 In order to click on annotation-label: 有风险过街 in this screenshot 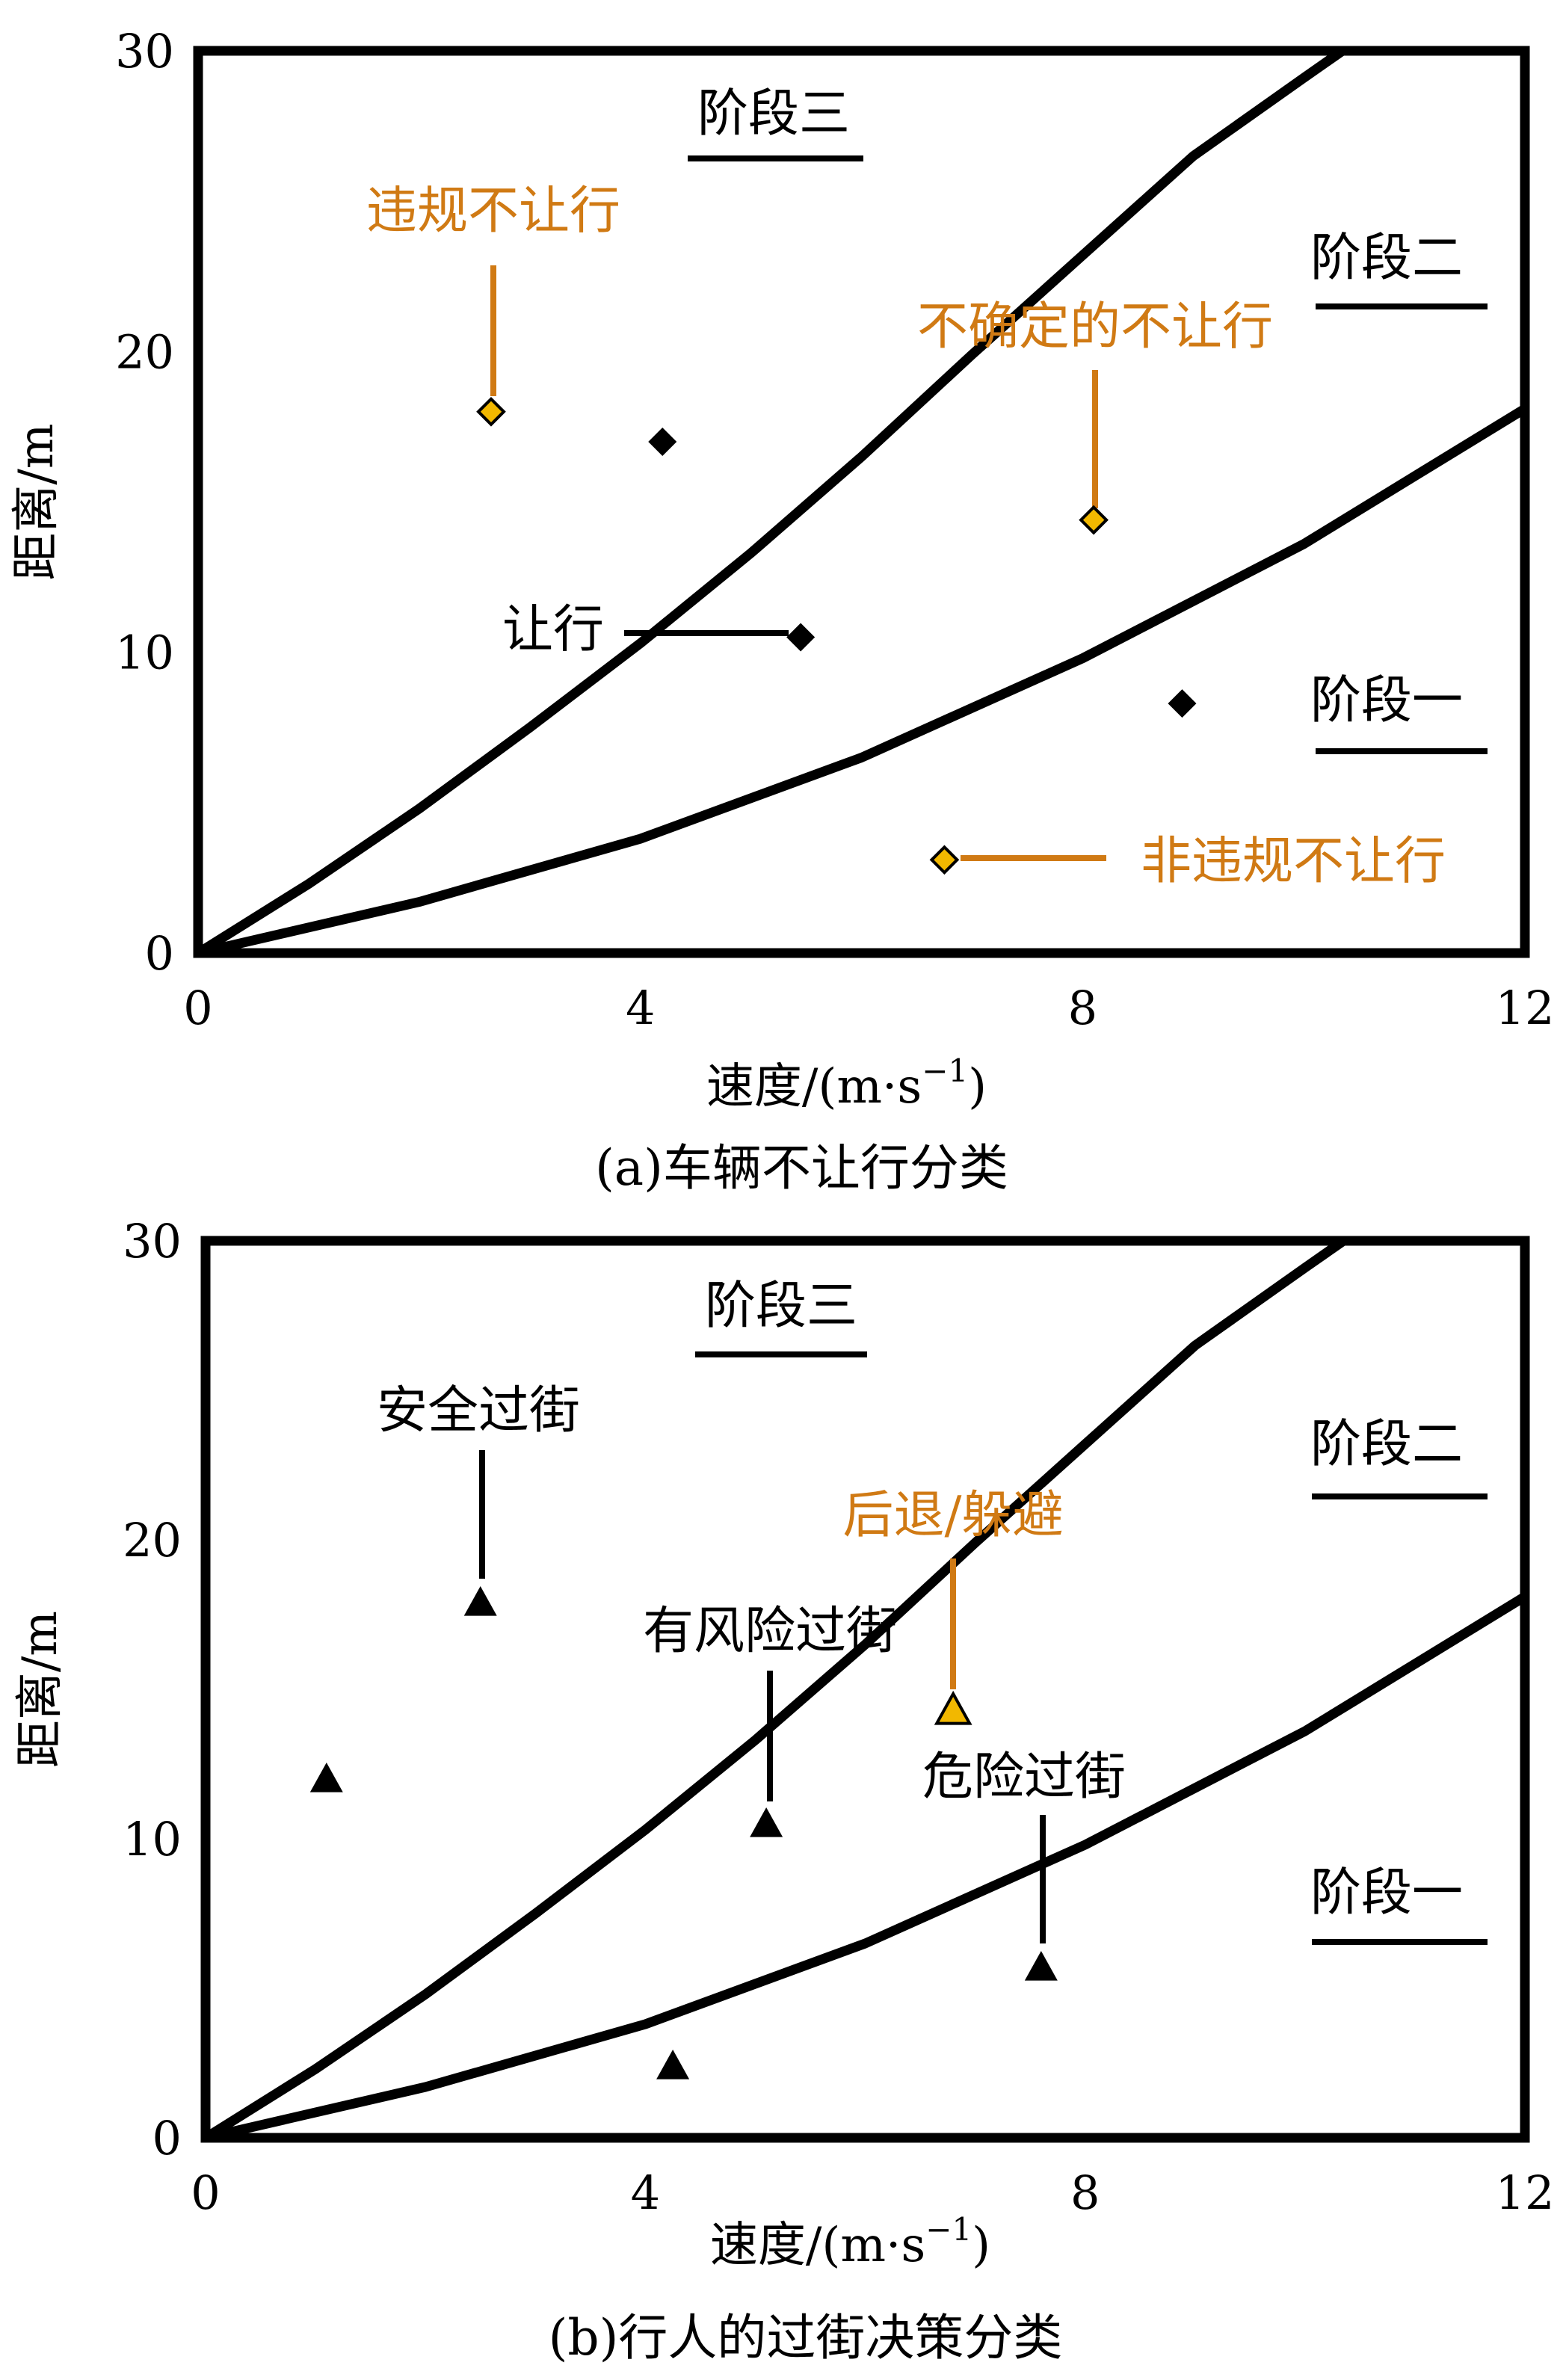, I will do `click(770, 1631)`.